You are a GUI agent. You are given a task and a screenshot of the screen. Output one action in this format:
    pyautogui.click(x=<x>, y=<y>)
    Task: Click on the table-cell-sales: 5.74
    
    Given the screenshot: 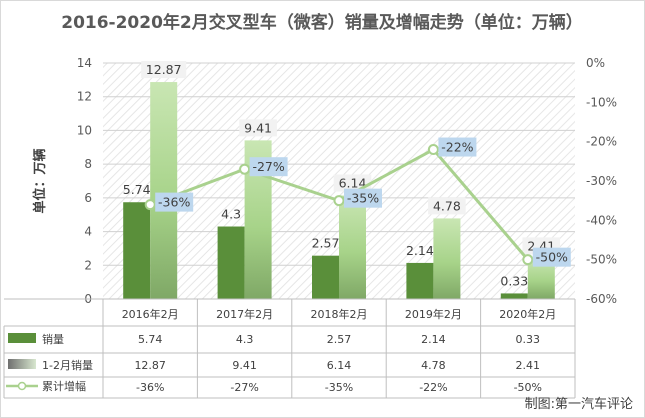 What is the action you would take?
    pyautogui.click(x=150, y=339)
    